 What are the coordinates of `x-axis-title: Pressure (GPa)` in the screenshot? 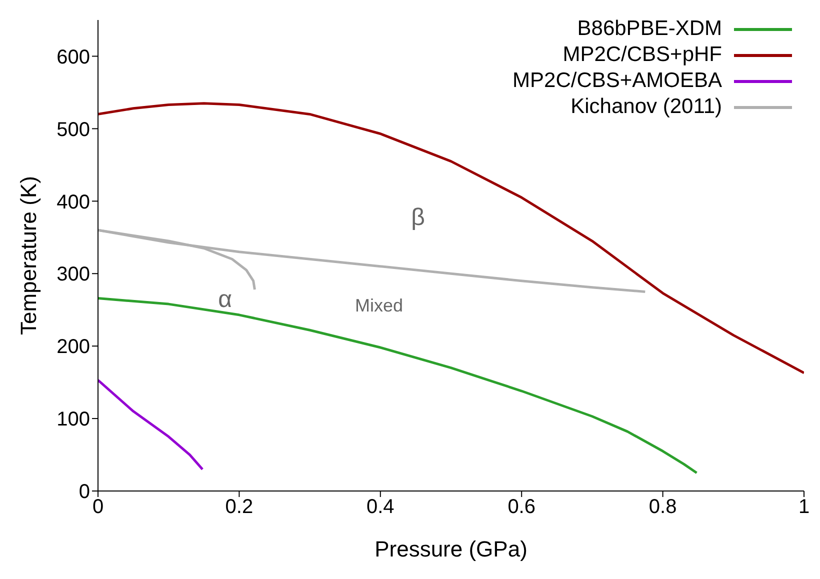 It's located at (451, 549).